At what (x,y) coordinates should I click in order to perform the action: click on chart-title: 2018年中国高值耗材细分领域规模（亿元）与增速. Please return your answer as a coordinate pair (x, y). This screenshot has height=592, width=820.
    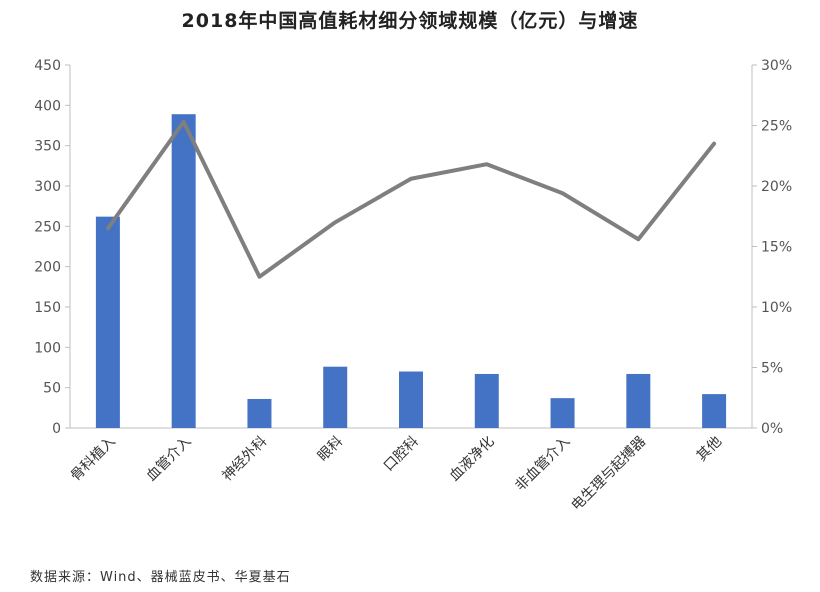
    Looking at the image, I should click on (410, 21).